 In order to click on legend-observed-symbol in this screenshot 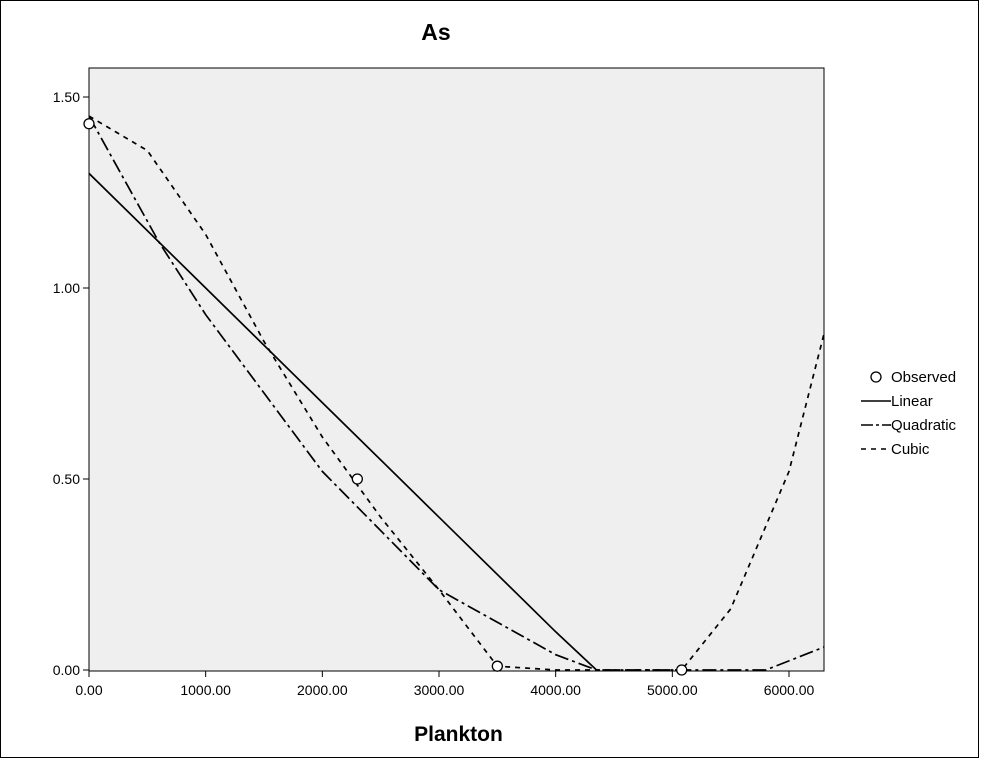, I will do `click(876, 377)`.